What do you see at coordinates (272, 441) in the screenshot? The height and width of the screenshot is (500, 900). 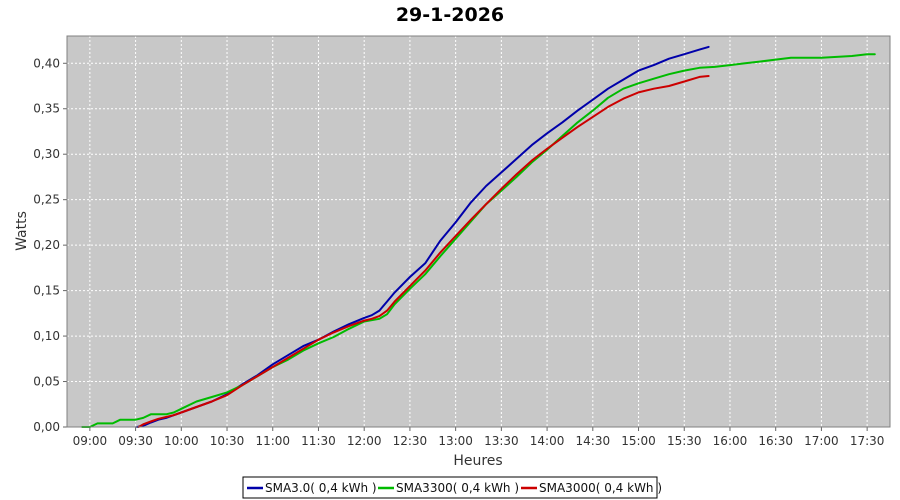 I see `x-tick-label: 11:00` at bounding box center [272, 441].